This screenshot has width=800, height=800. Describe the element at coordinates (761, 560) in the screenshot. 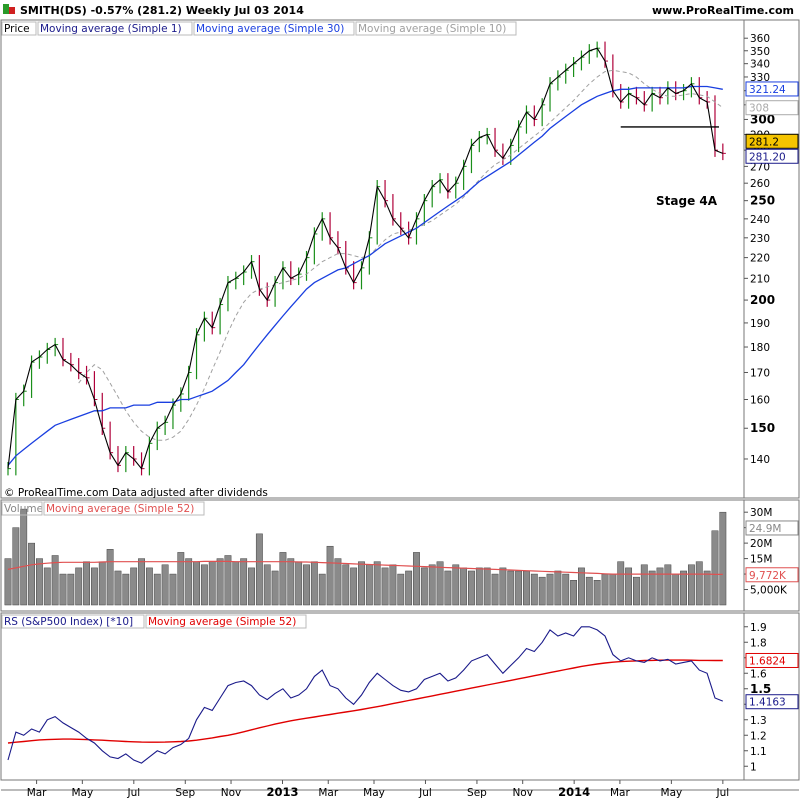

I see `y-tick-label: 15M` at that location.